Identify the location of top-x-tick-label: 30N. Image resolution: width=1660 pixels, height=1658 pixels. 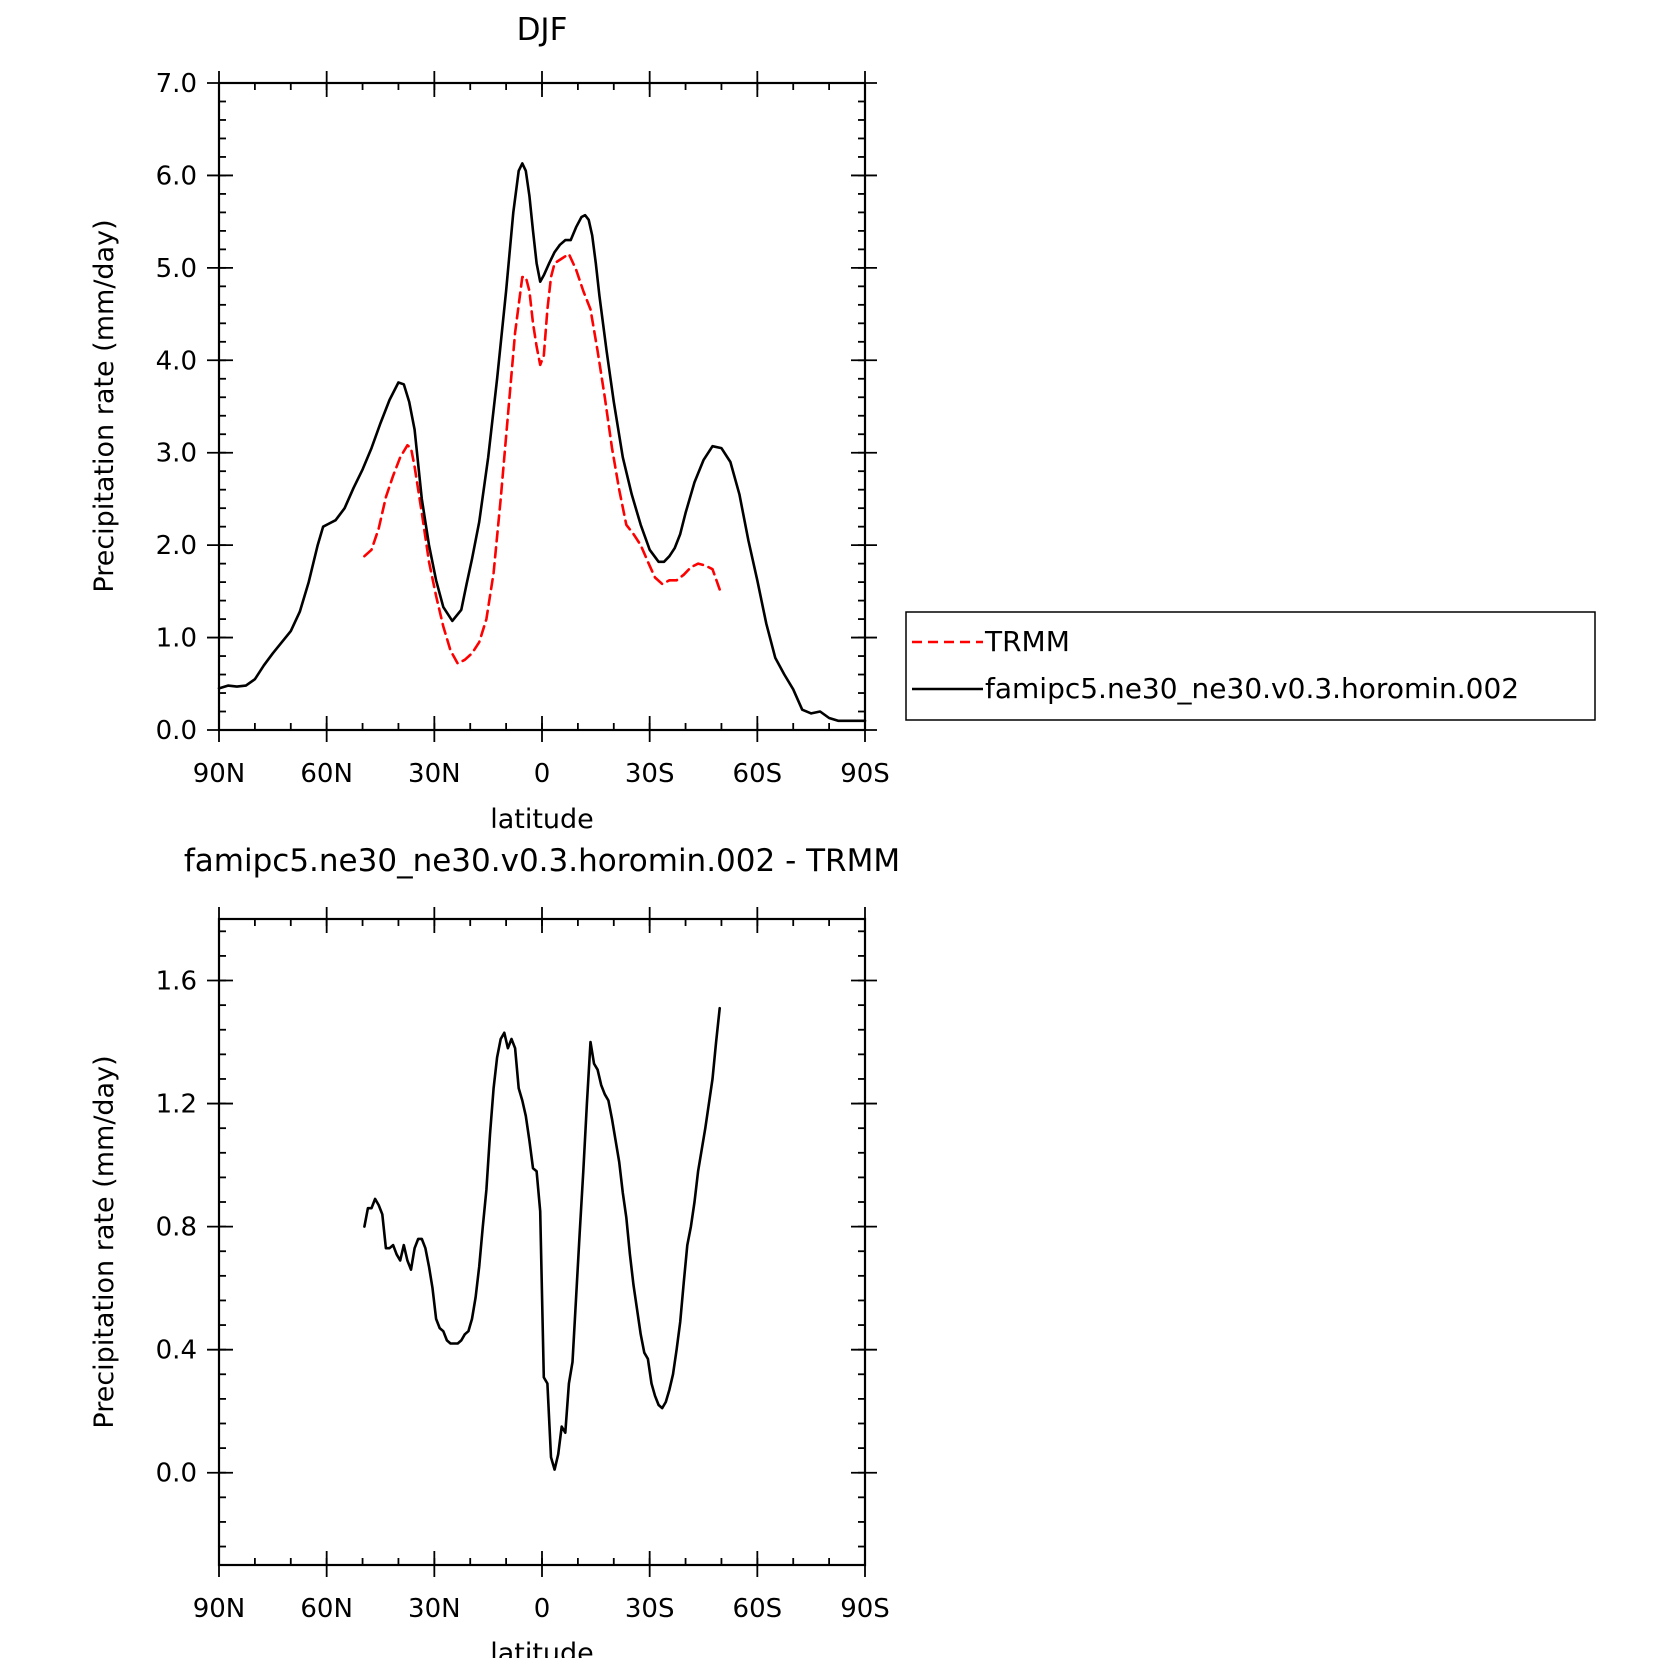
(434, 774).